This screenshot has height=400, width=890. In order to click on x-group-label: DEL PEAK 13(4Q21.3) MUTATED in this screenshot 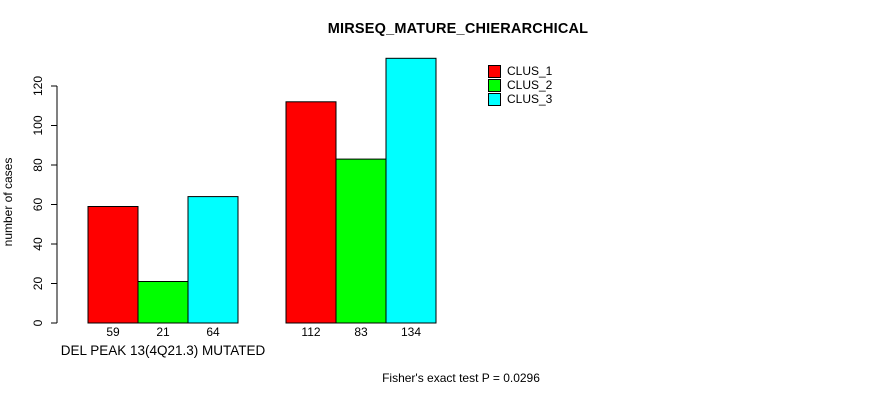, I will do `click(163, 350)`.